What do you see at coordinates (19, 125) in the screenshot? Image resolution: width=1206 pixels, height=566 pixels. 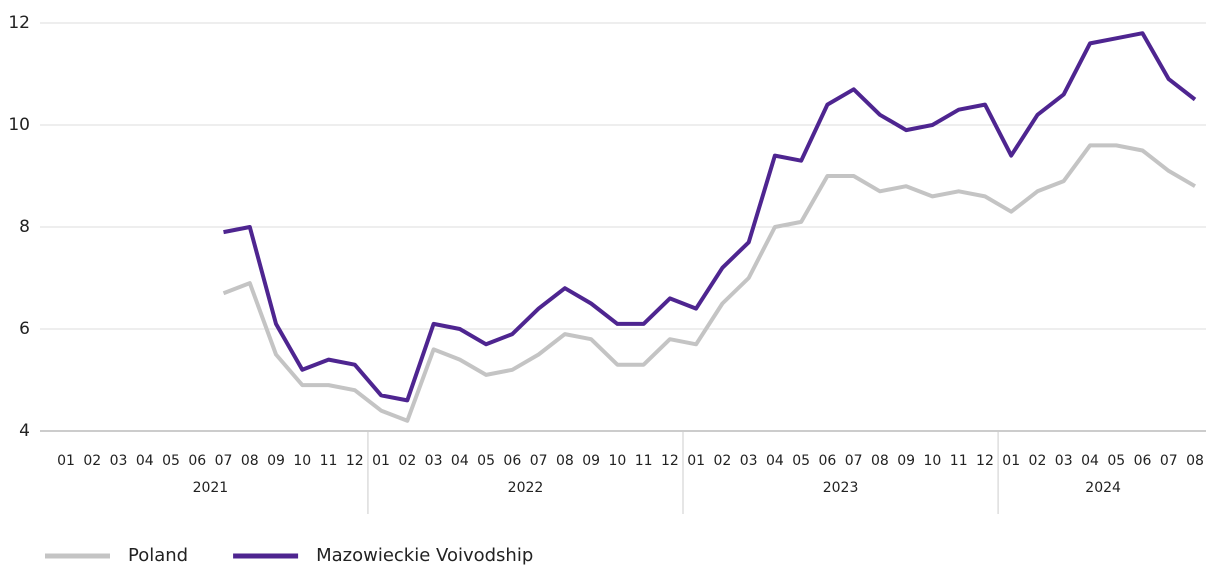 I see `y-tick-label: 10` at bounding box center [19, 125].